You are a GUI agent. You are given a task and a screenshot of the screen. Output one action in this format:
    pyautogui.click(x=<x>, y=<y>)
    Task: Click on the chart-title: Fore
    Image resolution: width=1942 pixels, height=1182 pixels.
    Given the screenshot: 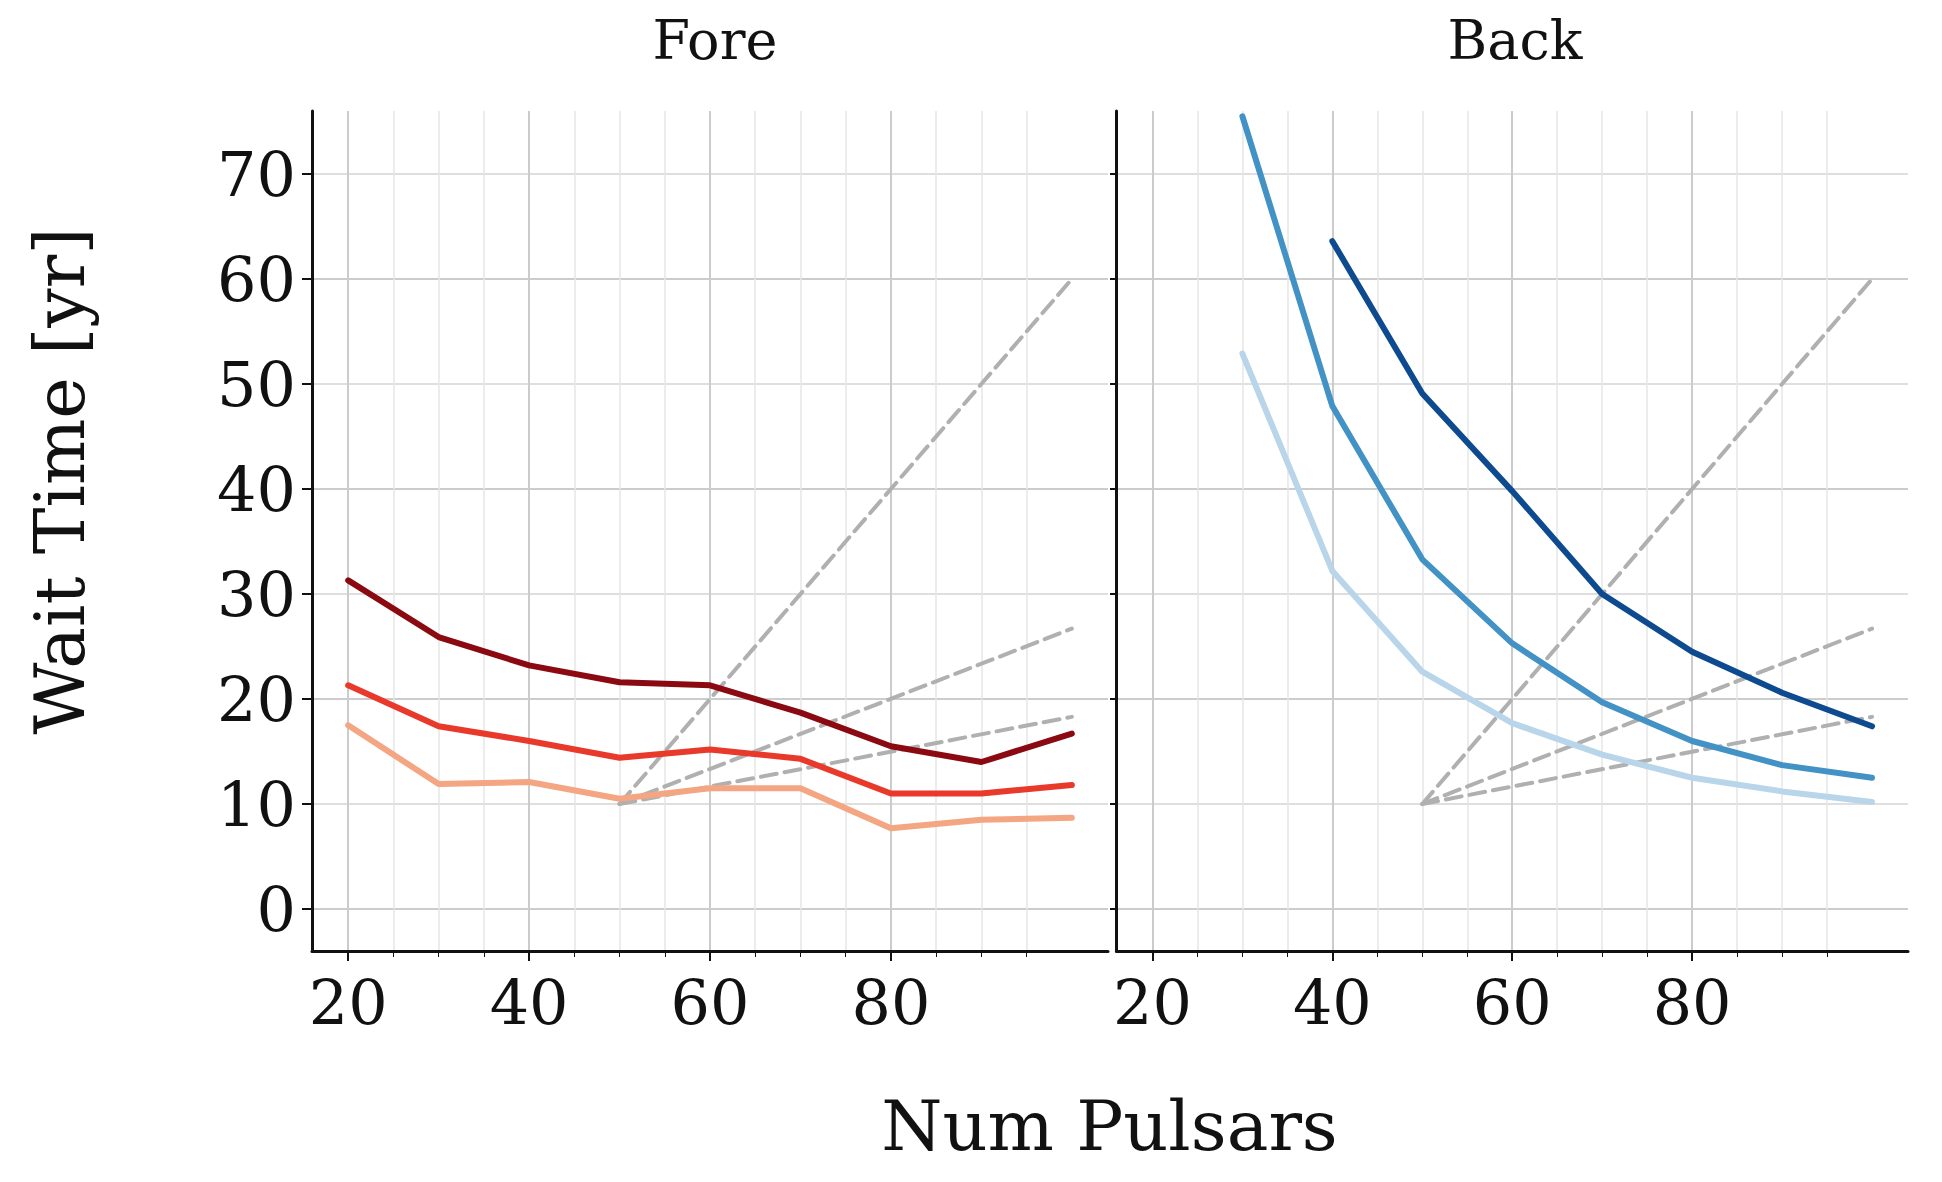 What is the action you would take?
    pyautogui.click(x=715, y=40)
    